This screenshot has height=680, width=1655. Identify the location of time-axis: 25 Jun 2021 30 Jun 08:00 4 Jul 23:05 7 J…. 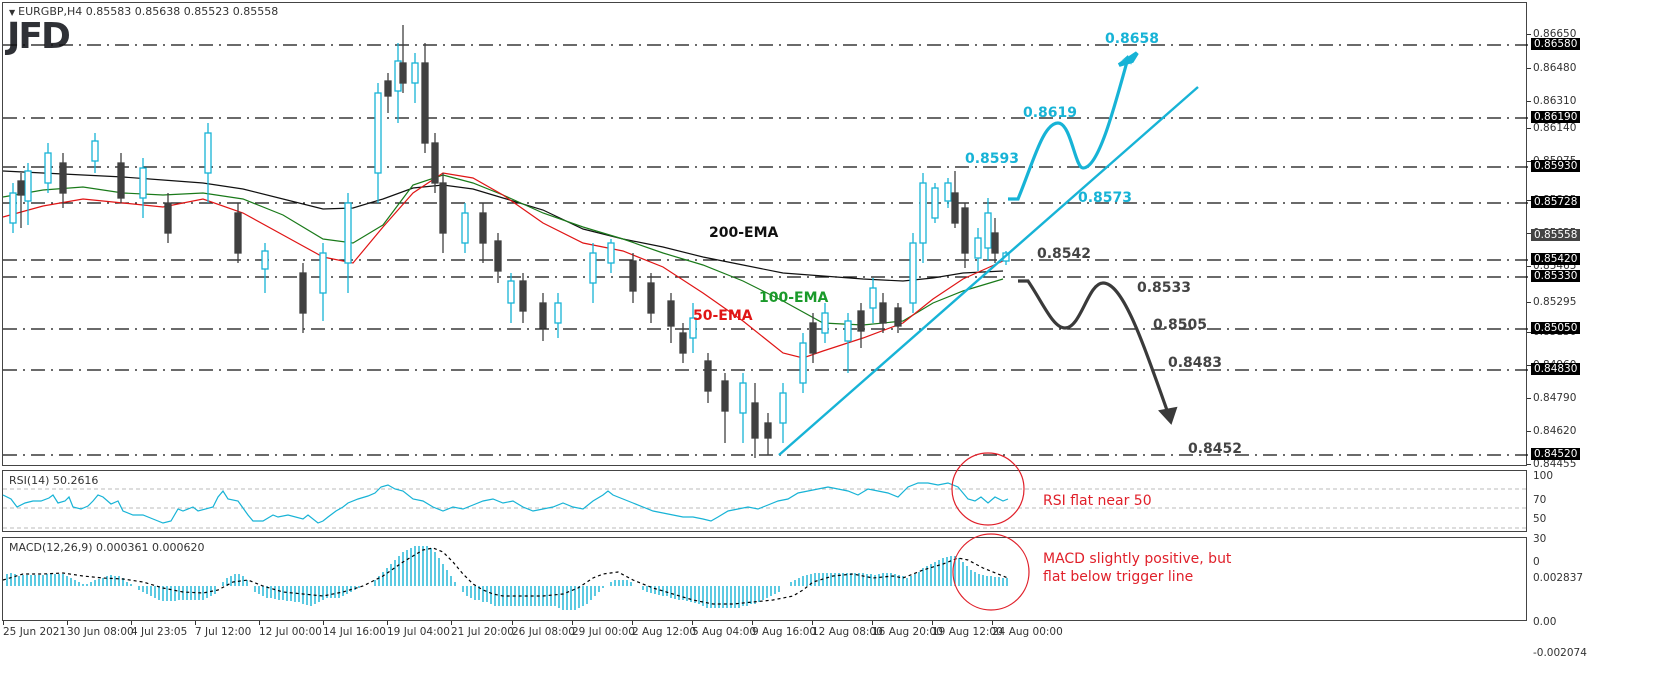
(763, 630).